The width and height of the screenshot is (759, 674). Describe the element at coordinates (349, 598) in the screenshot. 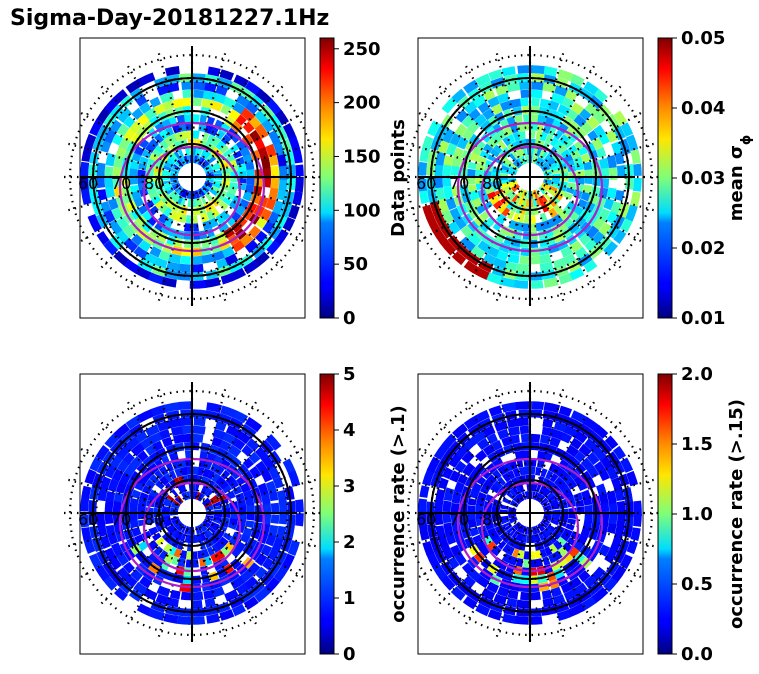

I see `colorbar-tick-label: 1` at that location.